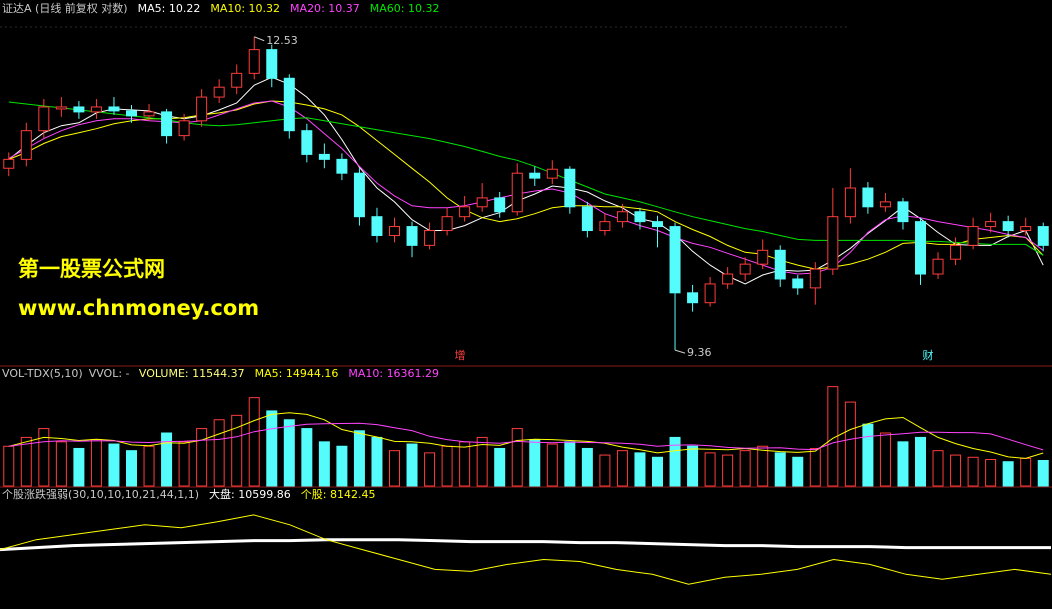 Image resolution: width=1052 pixels, height=609 pixels. I want to click on annotation: 12.53, so click(282, 40).